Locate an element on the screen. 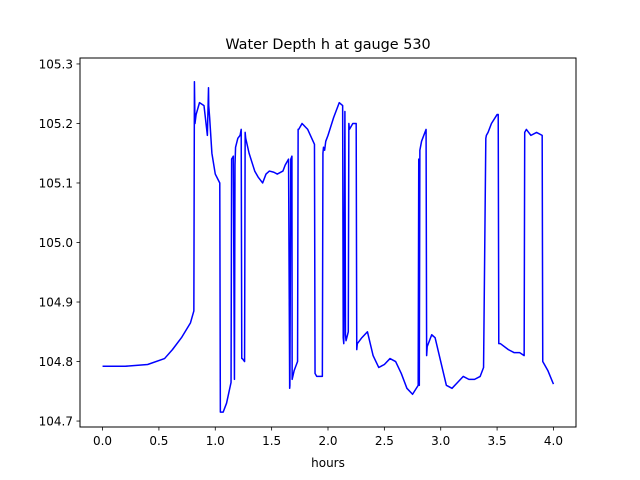 The height and width of the screenshot is (480, 640). x-tick-label: 0.5 is located at coordinates (158, 441).